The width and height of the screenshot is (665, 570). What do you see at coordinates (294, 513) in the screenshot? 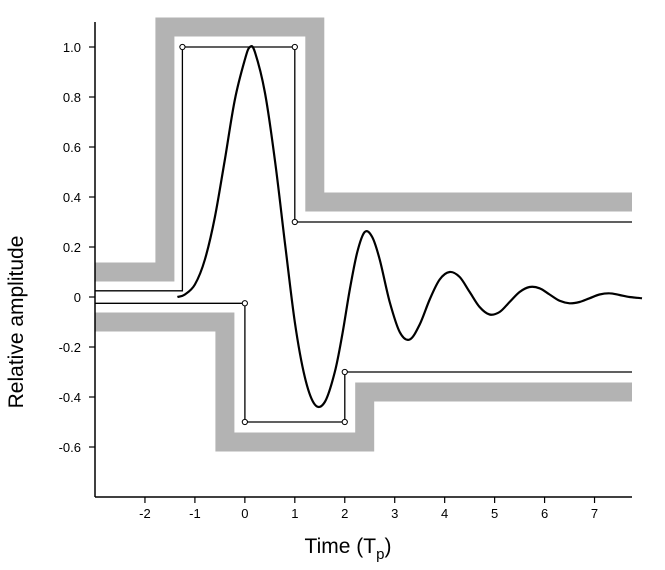
I see `x-tick-label: 1` at bounding box center [294, 513].